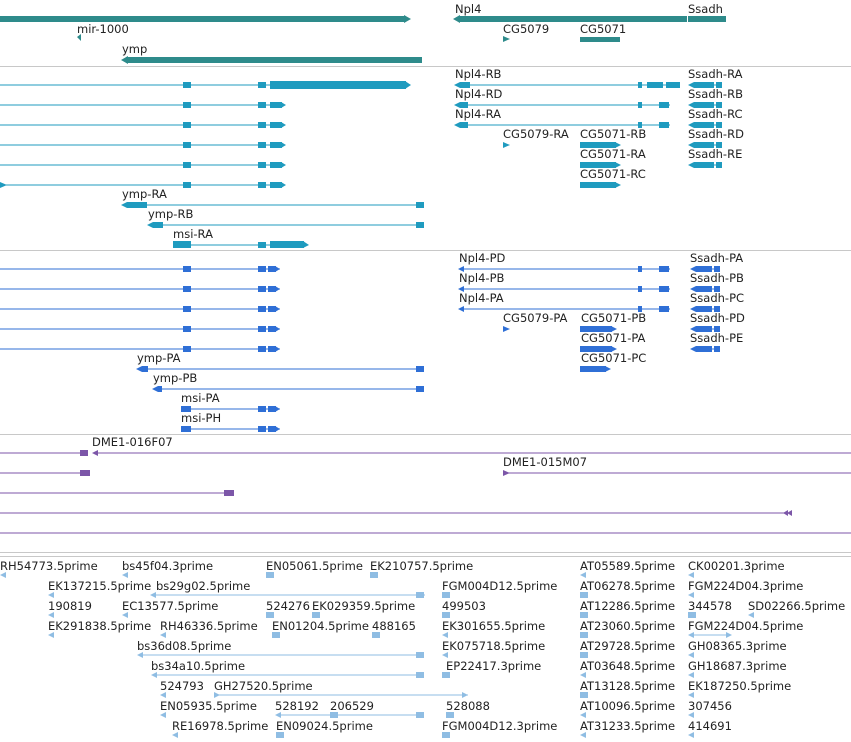 This screenshot has height=742, width=851. What do you see at coordinates (144, 194) in the screenshot?
I see `transcript-label: ymp-RA` at bounding box center [144, 194].